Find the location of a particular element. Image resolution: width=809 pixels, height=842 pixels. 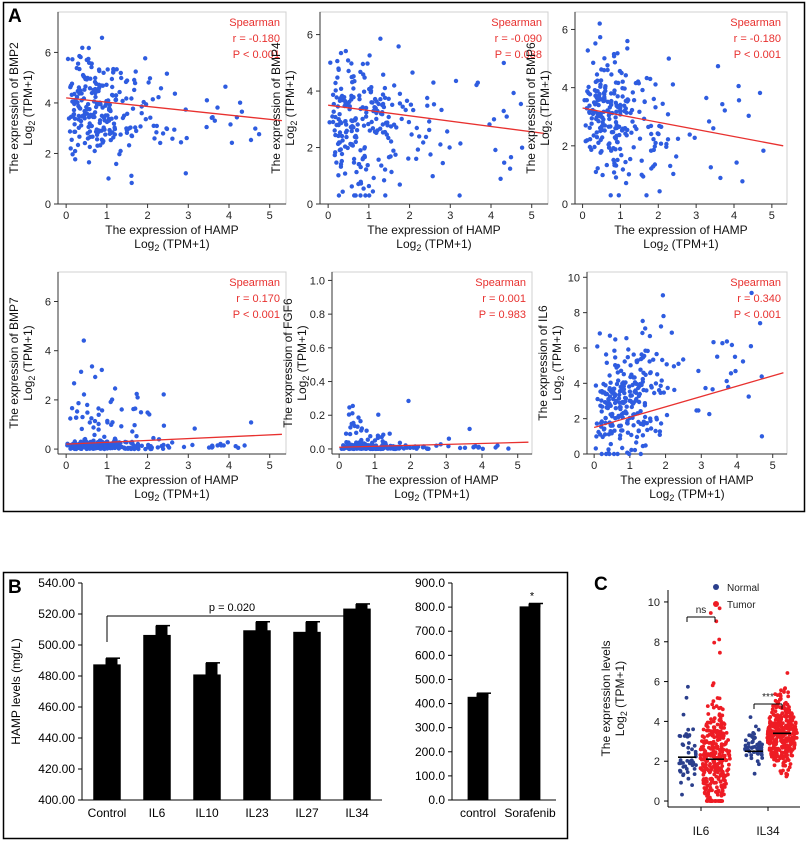

x-tick-label: 0 is located at coordinates (328, 216).